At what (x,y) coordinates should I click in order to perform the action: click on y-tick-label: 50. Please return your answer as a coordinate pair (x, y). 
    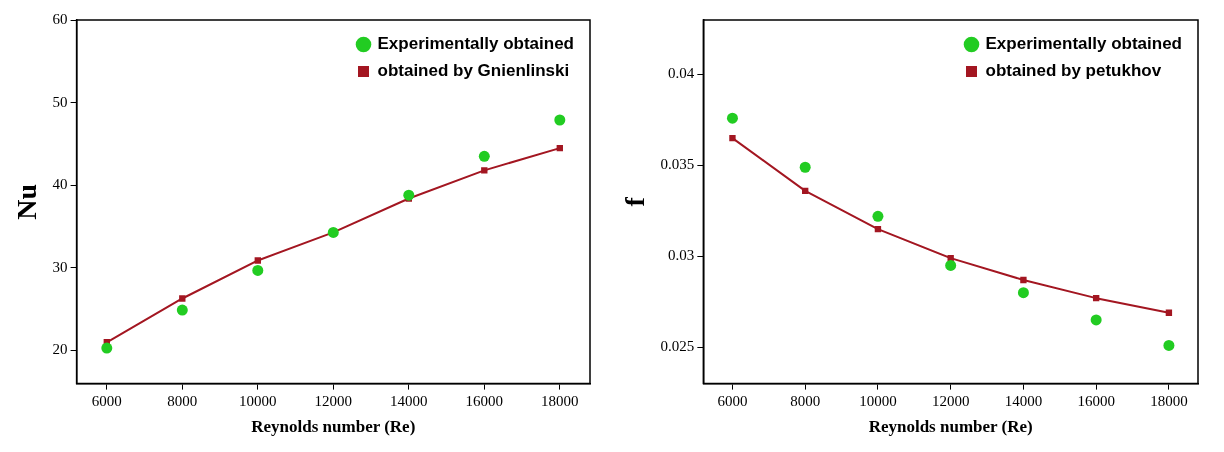
    Looking at the image, I should click on (60, 101).